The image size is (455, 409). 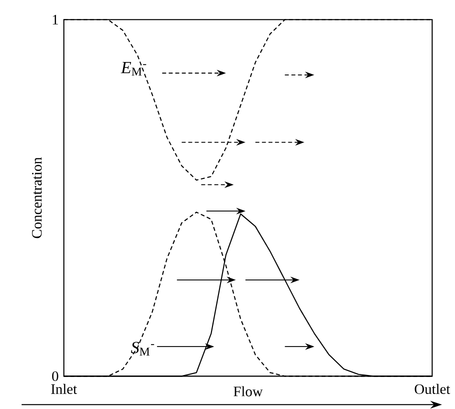 What do you see at coordinates (64, 389) in the screenshot?
I see `x-tick-label: Inlet` at bounding box center [64, 389].